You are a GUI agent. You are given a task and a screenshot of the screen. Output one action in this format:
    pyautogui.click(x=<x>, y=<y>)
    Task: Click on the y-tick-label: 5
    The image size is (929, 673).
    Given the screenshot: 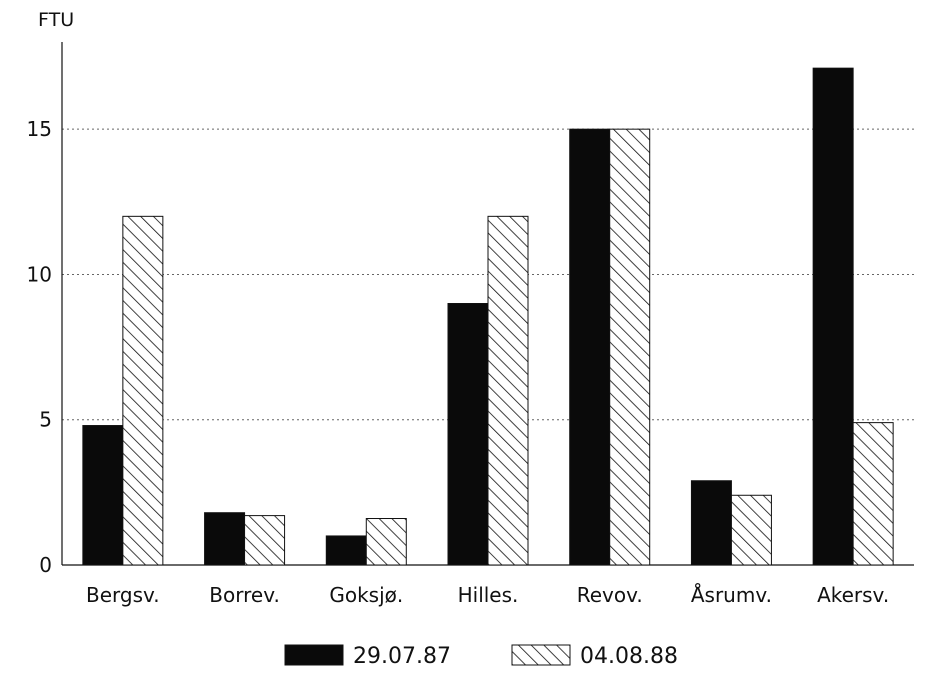 What is the action you would take?
    pyautogui.click(x=45, y=420)
    